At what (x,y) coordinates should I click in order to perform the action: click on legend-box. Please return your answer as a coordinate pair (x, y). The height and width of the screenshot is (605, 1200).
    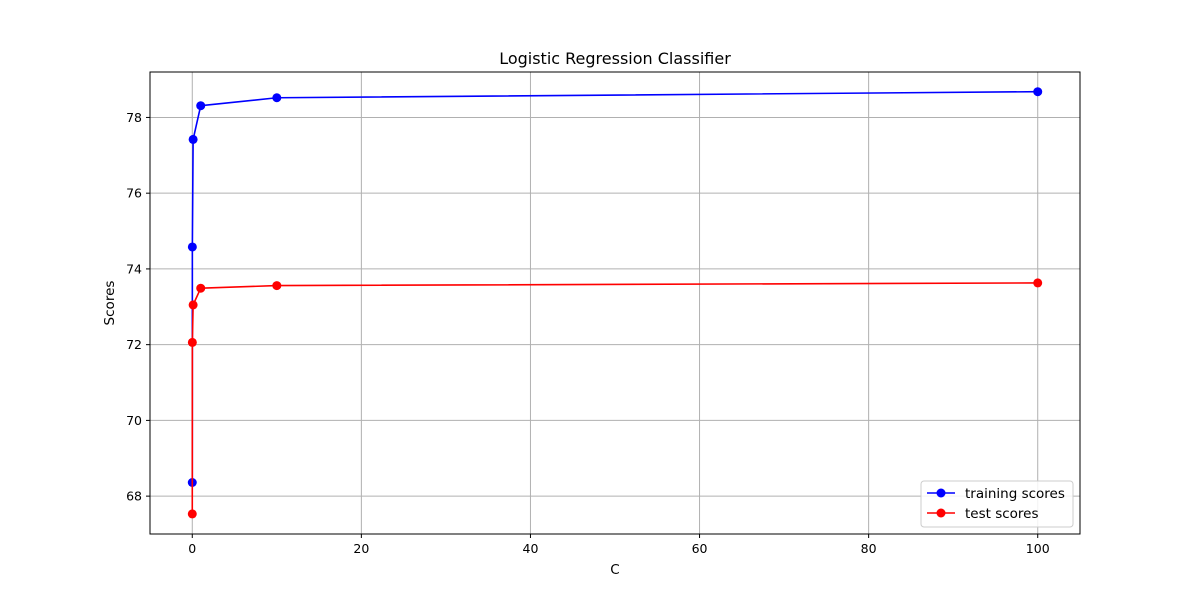
    Looking at the image, I should click on (997, 504).